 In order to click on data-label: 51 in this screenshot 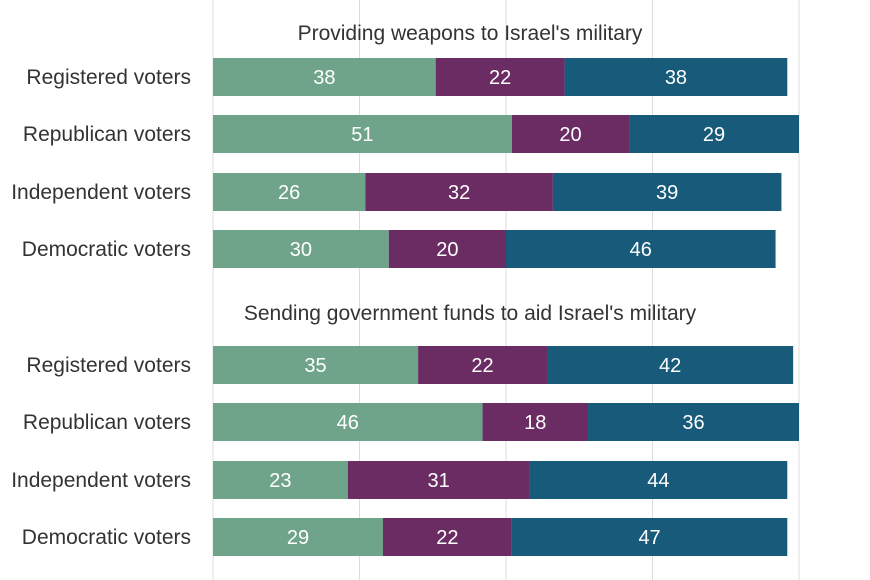, I will do `click(362, 135)`.